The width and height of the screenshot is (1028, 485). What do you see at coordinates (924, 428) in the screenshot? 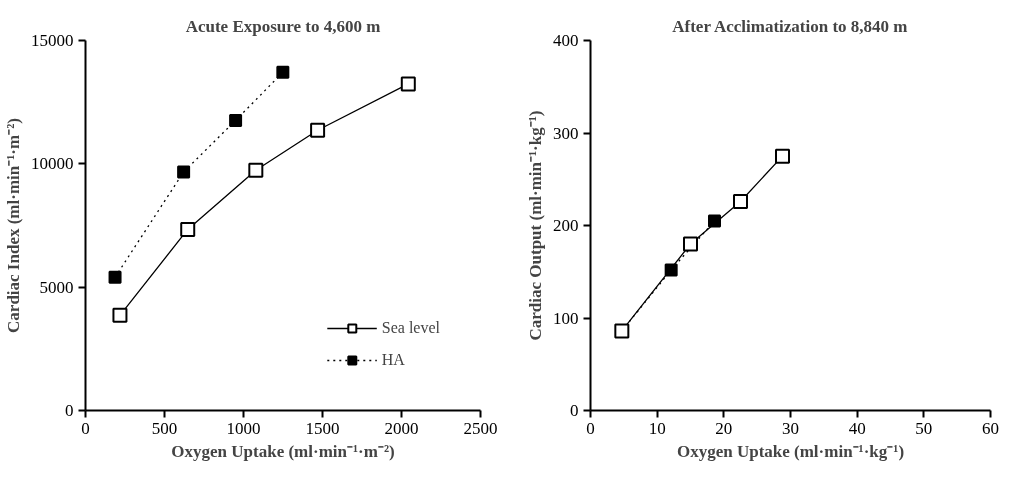
I see `x-tick-label: 50` at bounding box center [924, 428].